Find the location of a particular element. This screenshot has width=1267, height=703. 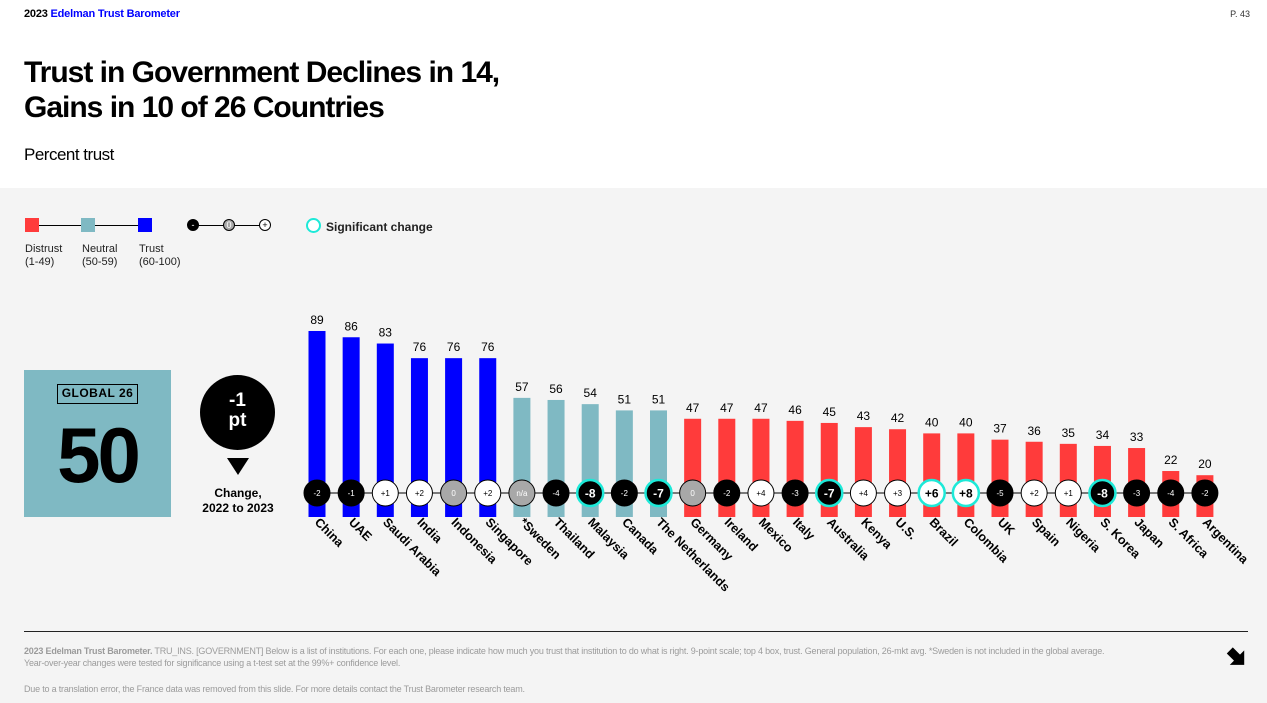

global-box: GLOBAL 26 50 is located at coordinates (97, 443).